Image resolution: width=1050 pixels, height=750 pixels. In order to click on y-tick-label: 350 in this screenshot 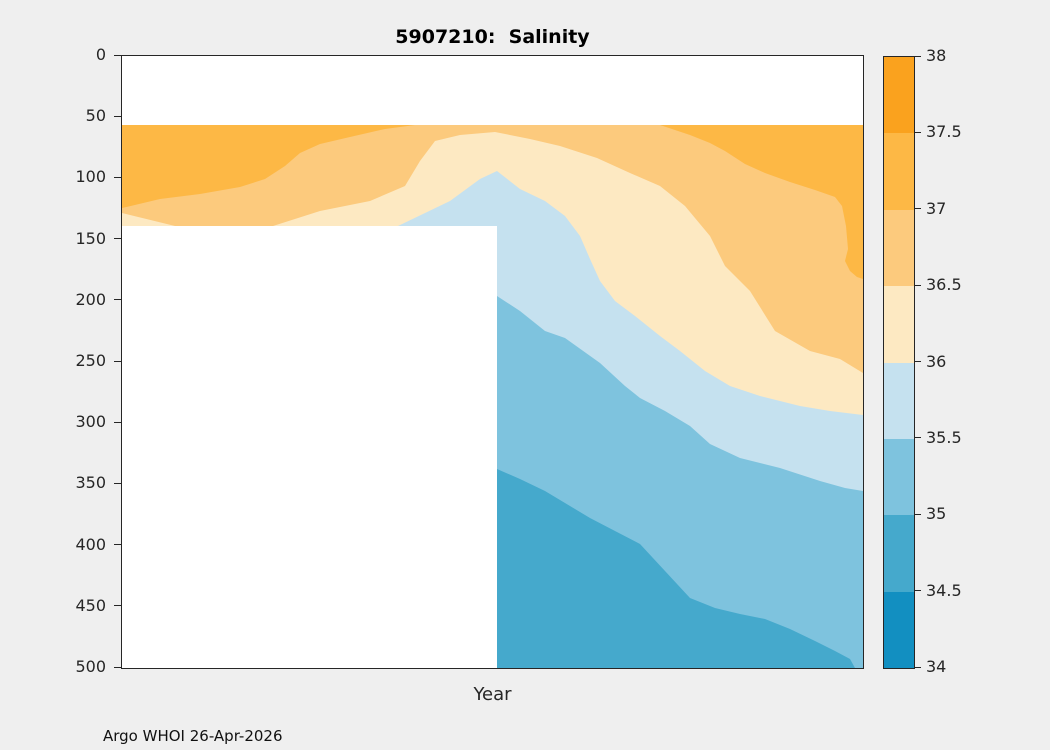, I will do `click(90, 483)`.